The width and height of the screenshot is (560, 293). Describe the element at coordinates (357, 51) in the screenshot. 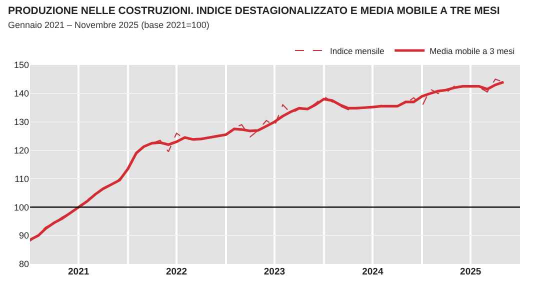

I see `legend-label: Indice mensile` at that location.